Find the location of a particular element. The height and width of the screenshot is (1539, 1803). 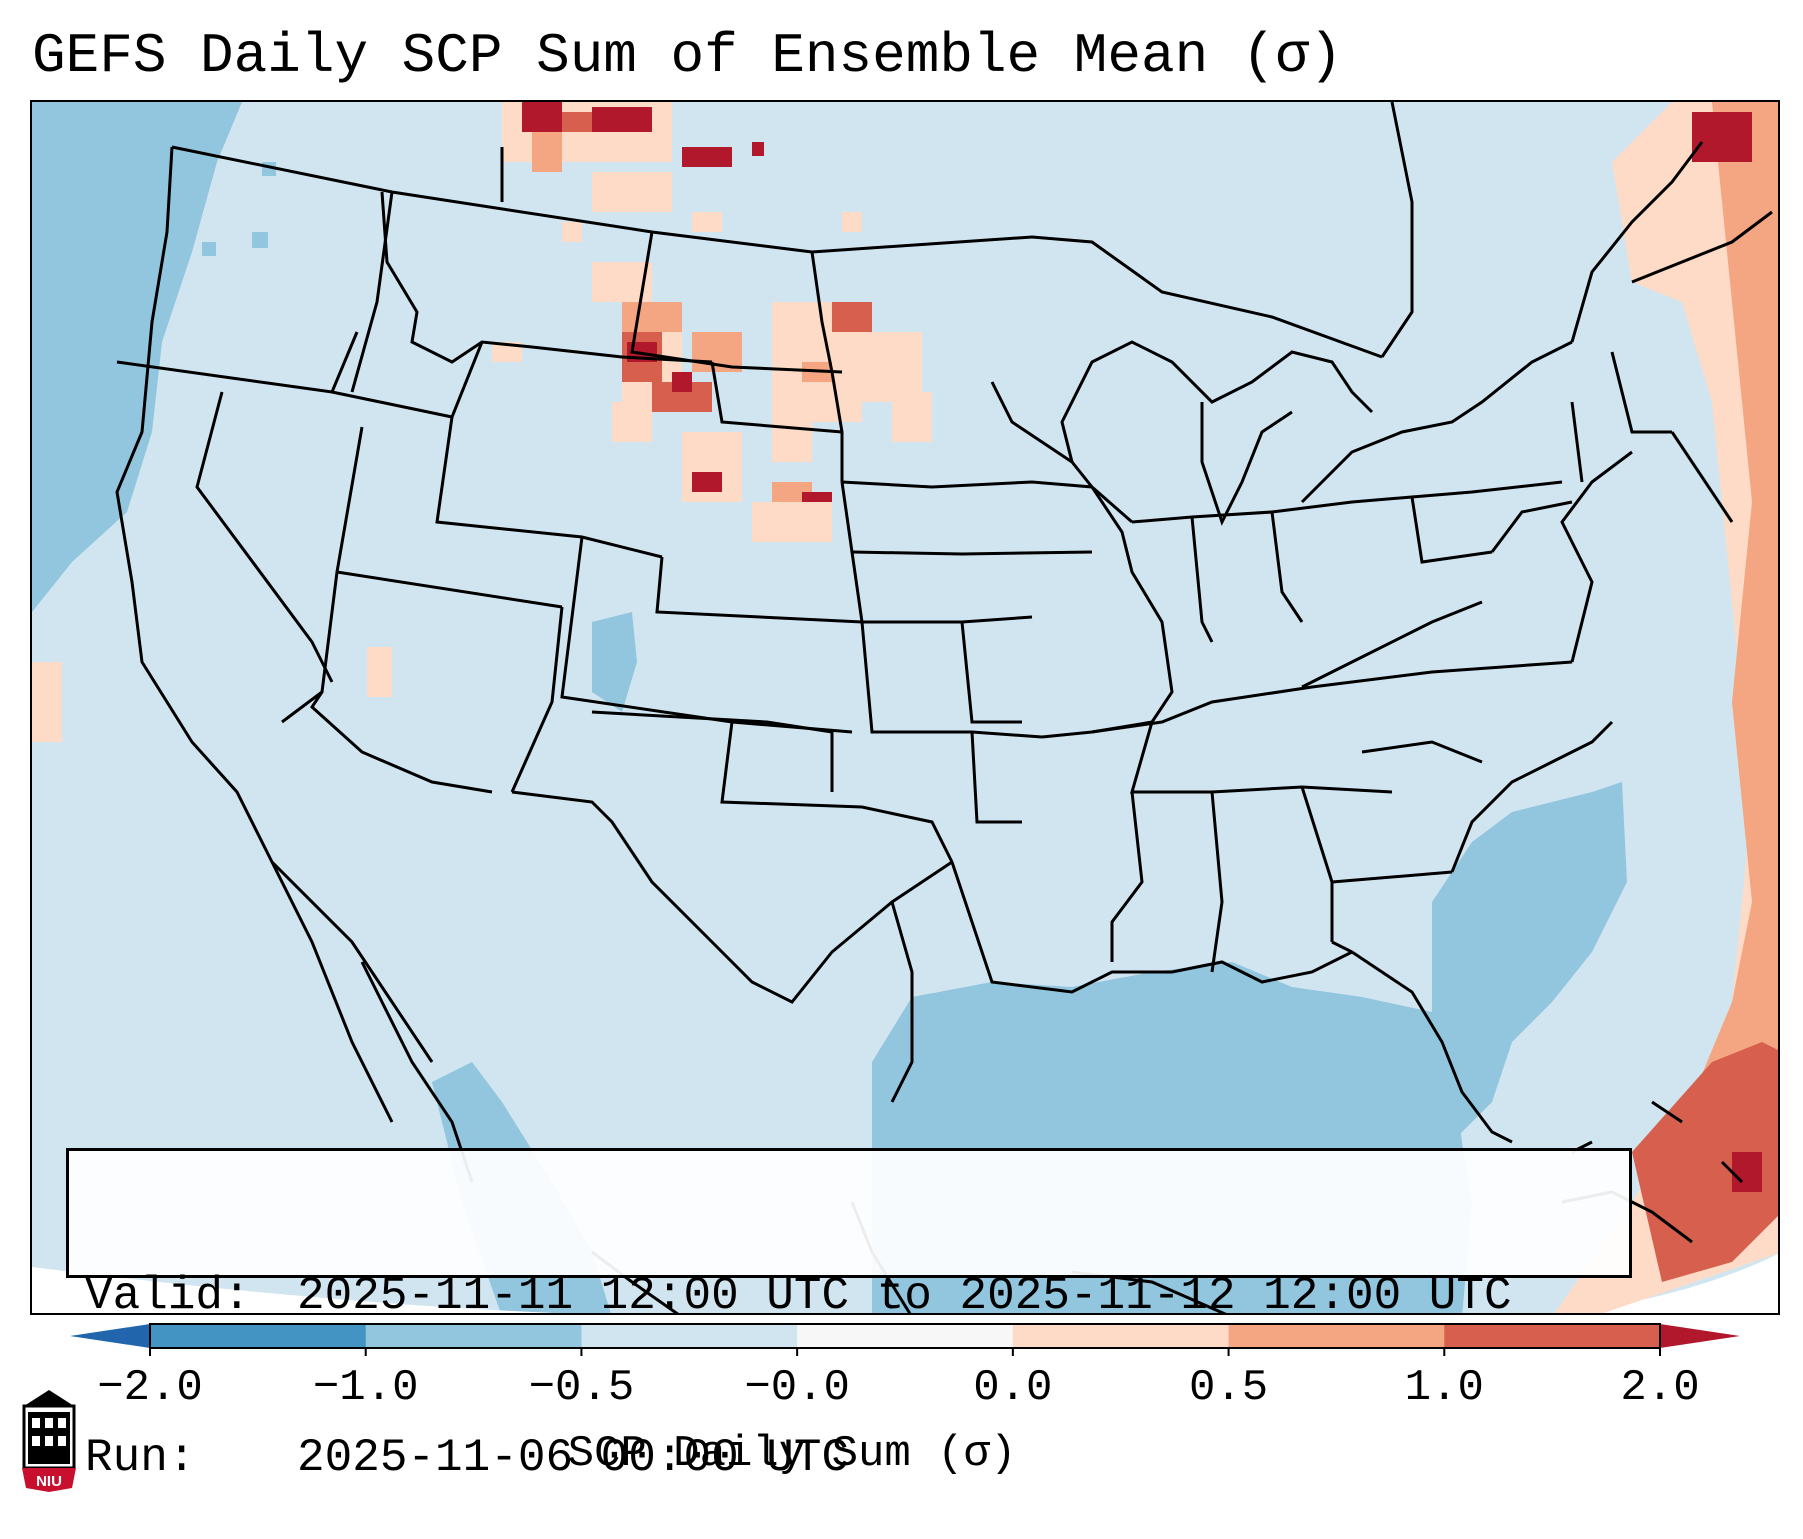

colorbar-tick-label: −0.5 is located at coordinates (581, 1388).